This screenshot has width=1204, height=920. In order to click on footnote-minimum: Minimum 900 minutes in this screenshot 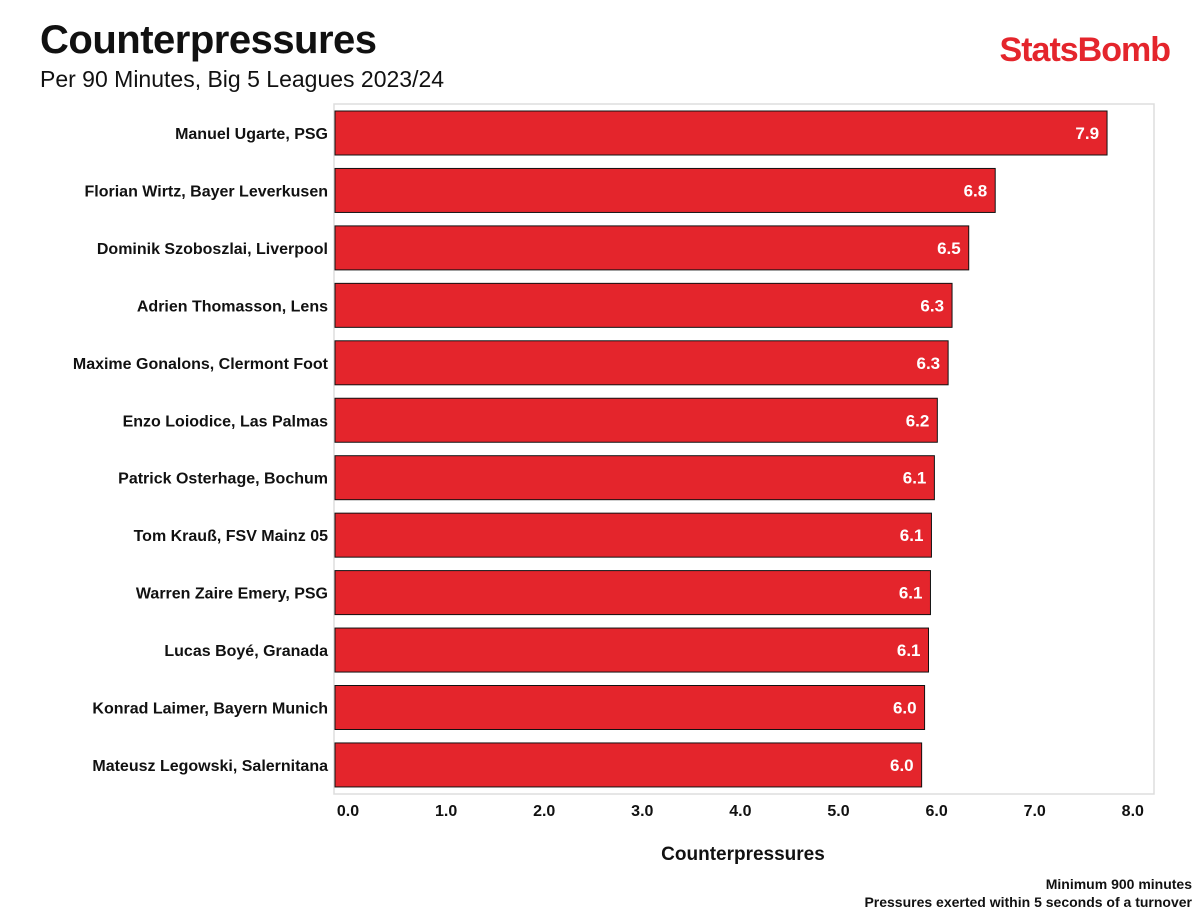, I will do `click(1118, 884)`.